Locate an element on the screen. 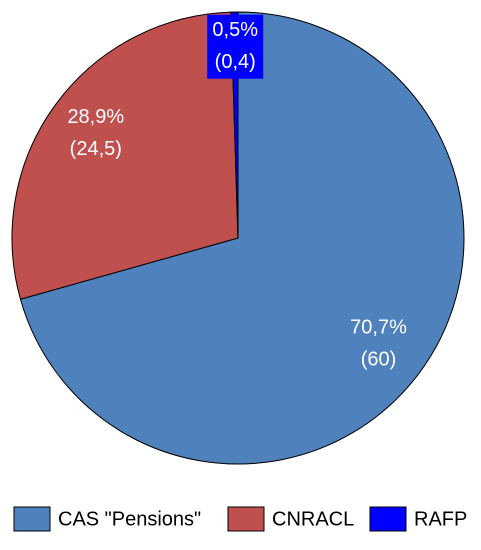 The image size is (481, 550). data-label: 0,5% is located at coordinates (235, 30).